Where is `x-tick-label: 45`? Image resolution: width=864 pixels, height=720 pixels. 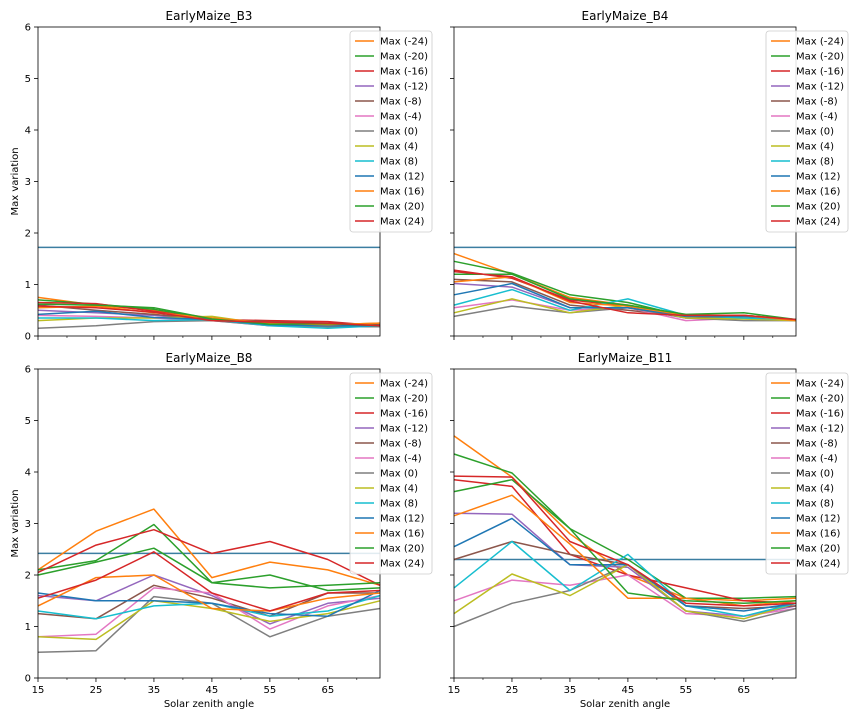 x-tick-label: 45 is located at coordinates (212, 690).